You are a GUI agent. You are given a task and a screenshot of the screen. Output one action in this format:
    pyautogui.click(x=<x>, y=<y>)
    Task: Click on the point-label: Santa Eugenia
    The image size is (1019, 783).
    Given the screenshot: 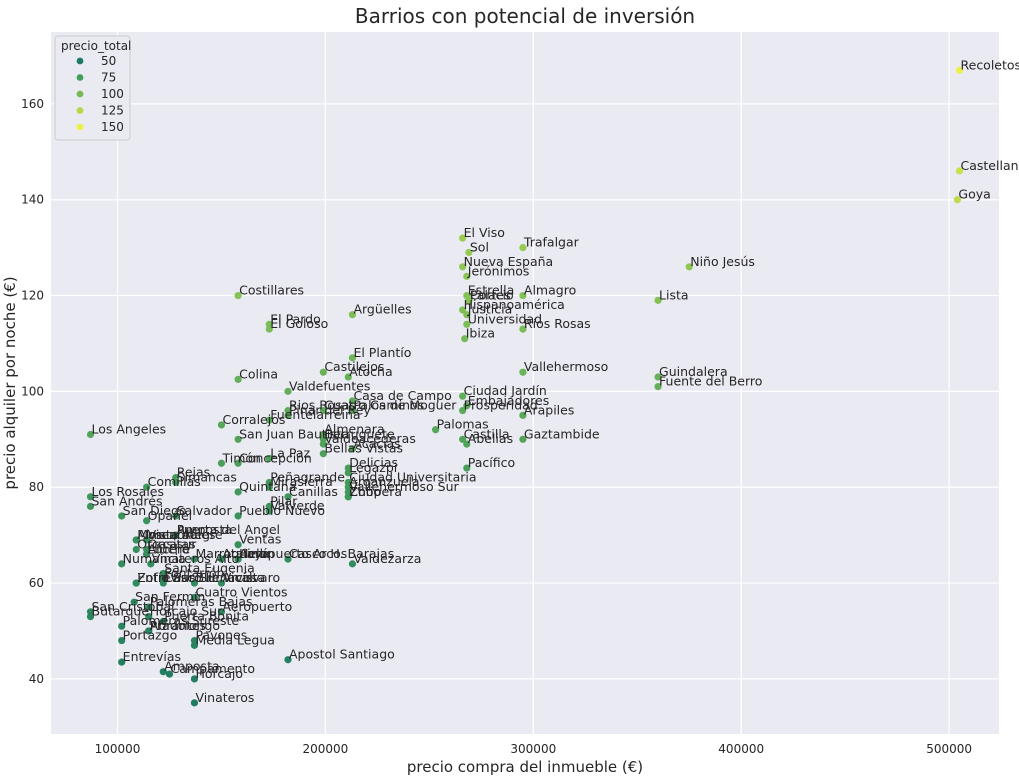 What is the action you would take?
    pyautogui.click(x=209, y=567)
    